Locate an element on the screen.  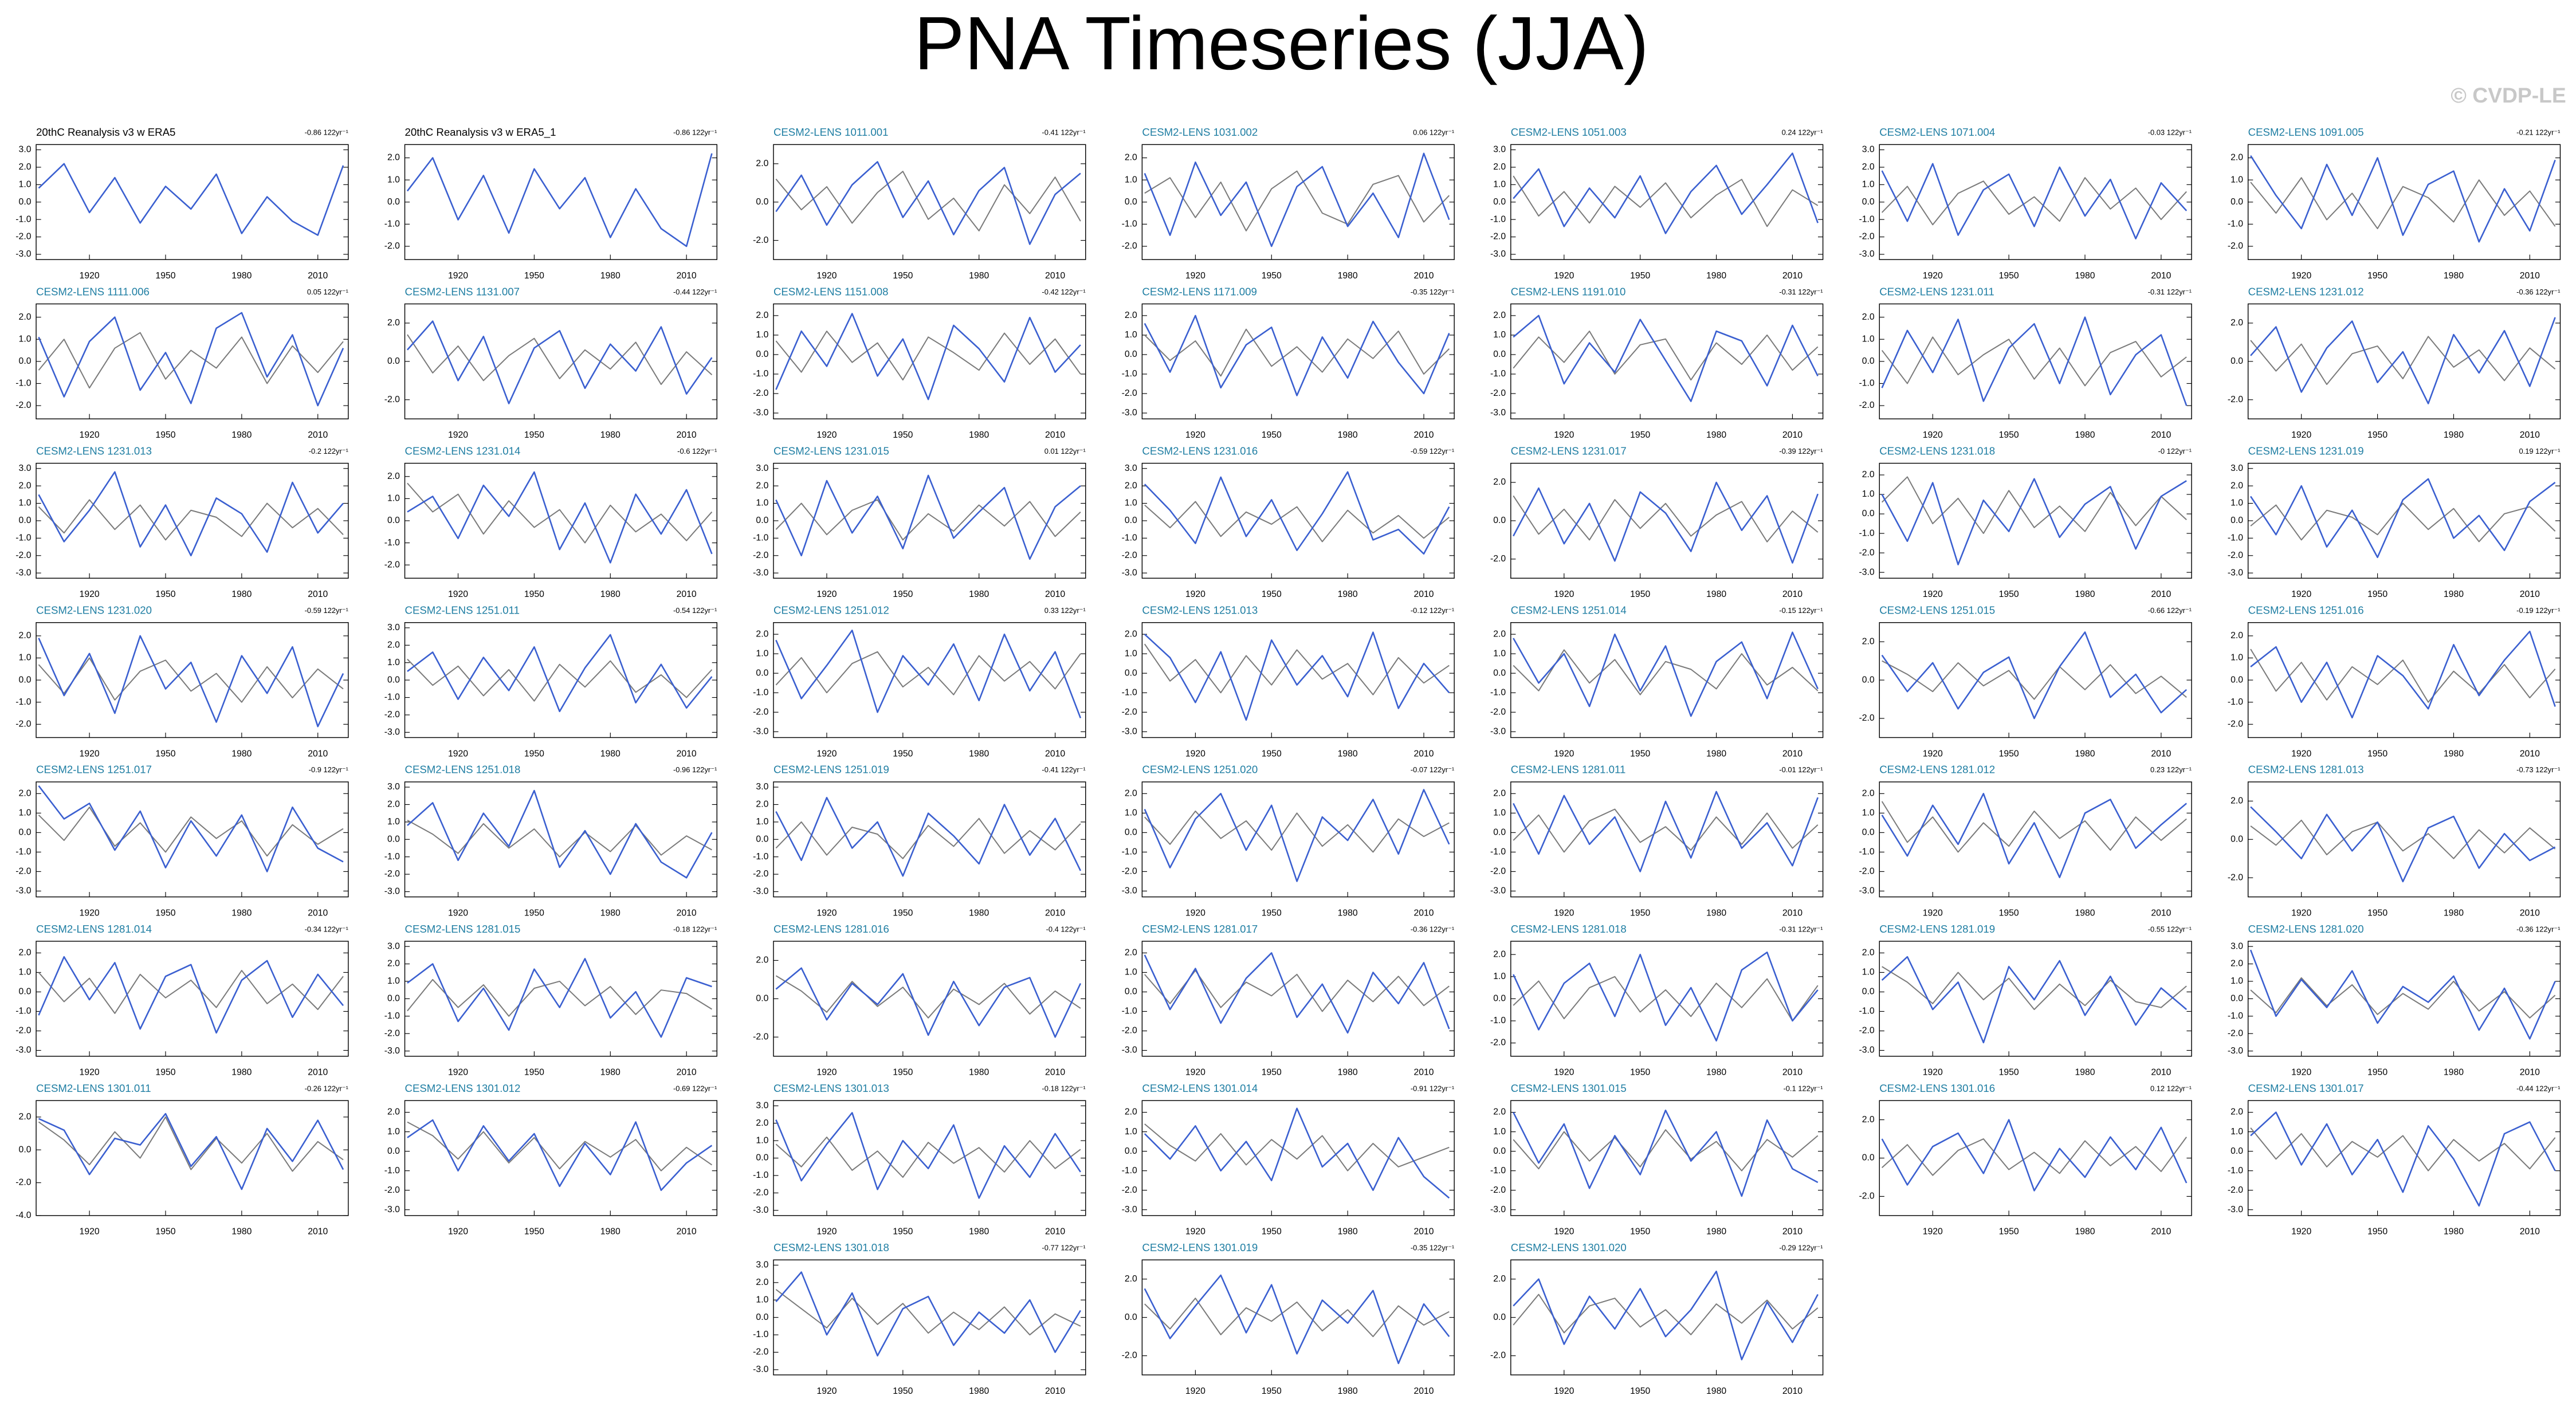
panel-title: CESM2-LENS 1231.014 is located at coordinates (463, 451).